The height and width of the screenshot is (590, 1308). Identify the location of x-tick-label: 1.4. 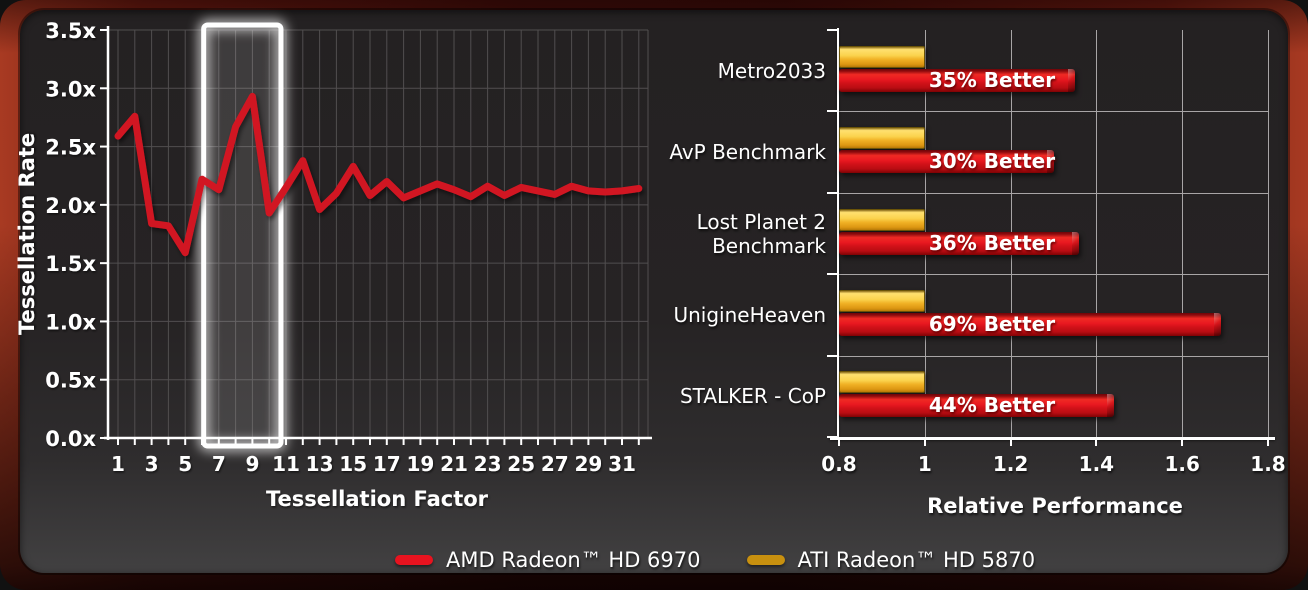
(1096, 464).